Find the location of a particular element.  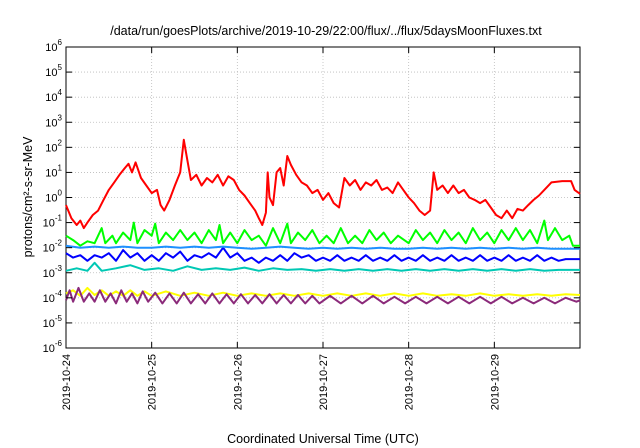

y-tick-label: 10⁻¹ is located at coordinates (53, 222).